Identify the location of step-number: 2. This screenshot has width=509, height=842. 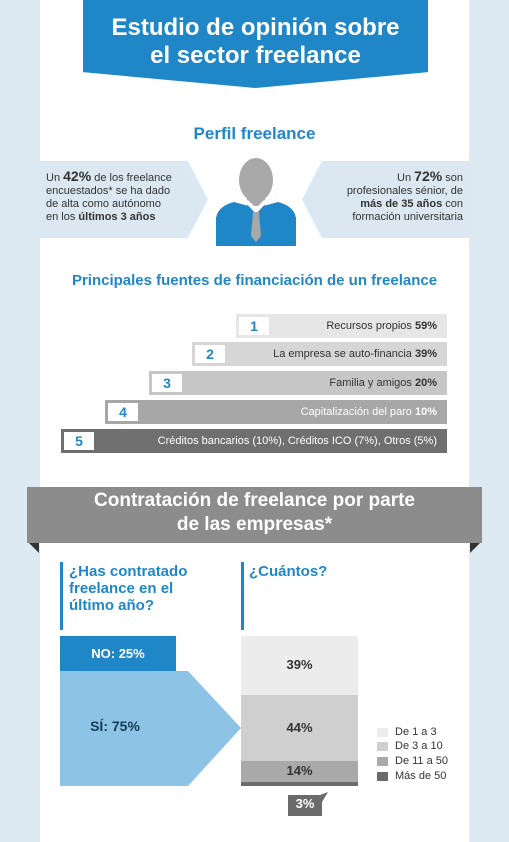
(210, 354).